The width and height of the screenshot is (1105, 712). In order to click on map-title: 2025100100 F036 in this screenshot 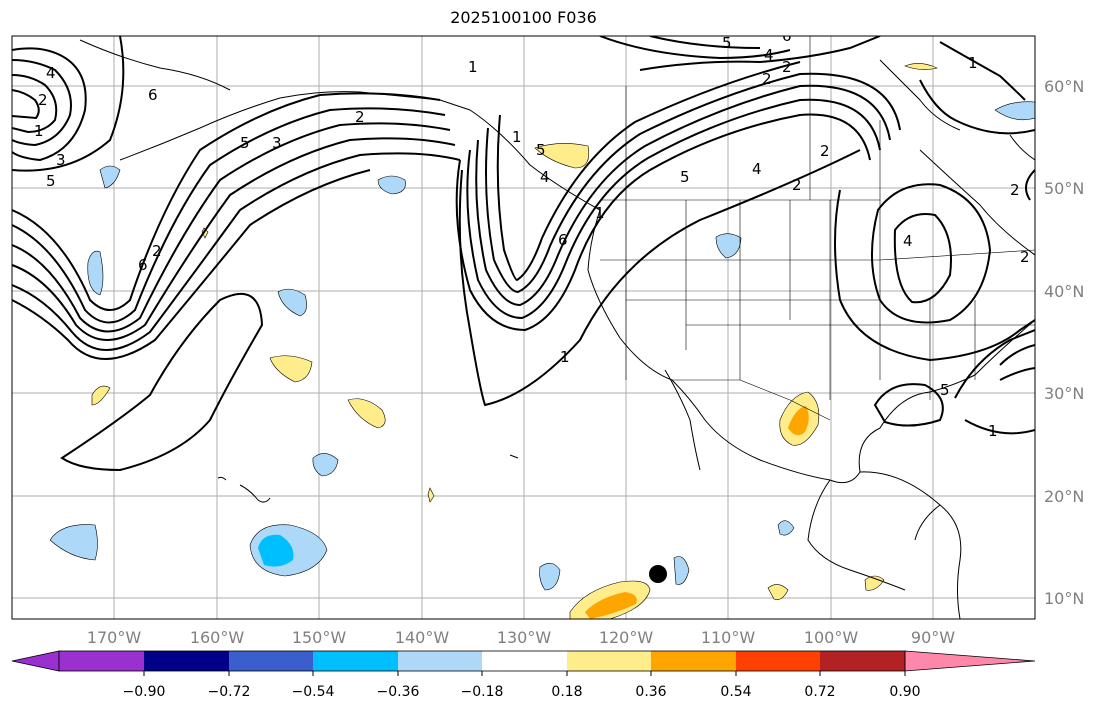, I will do `click(523, 17)`.